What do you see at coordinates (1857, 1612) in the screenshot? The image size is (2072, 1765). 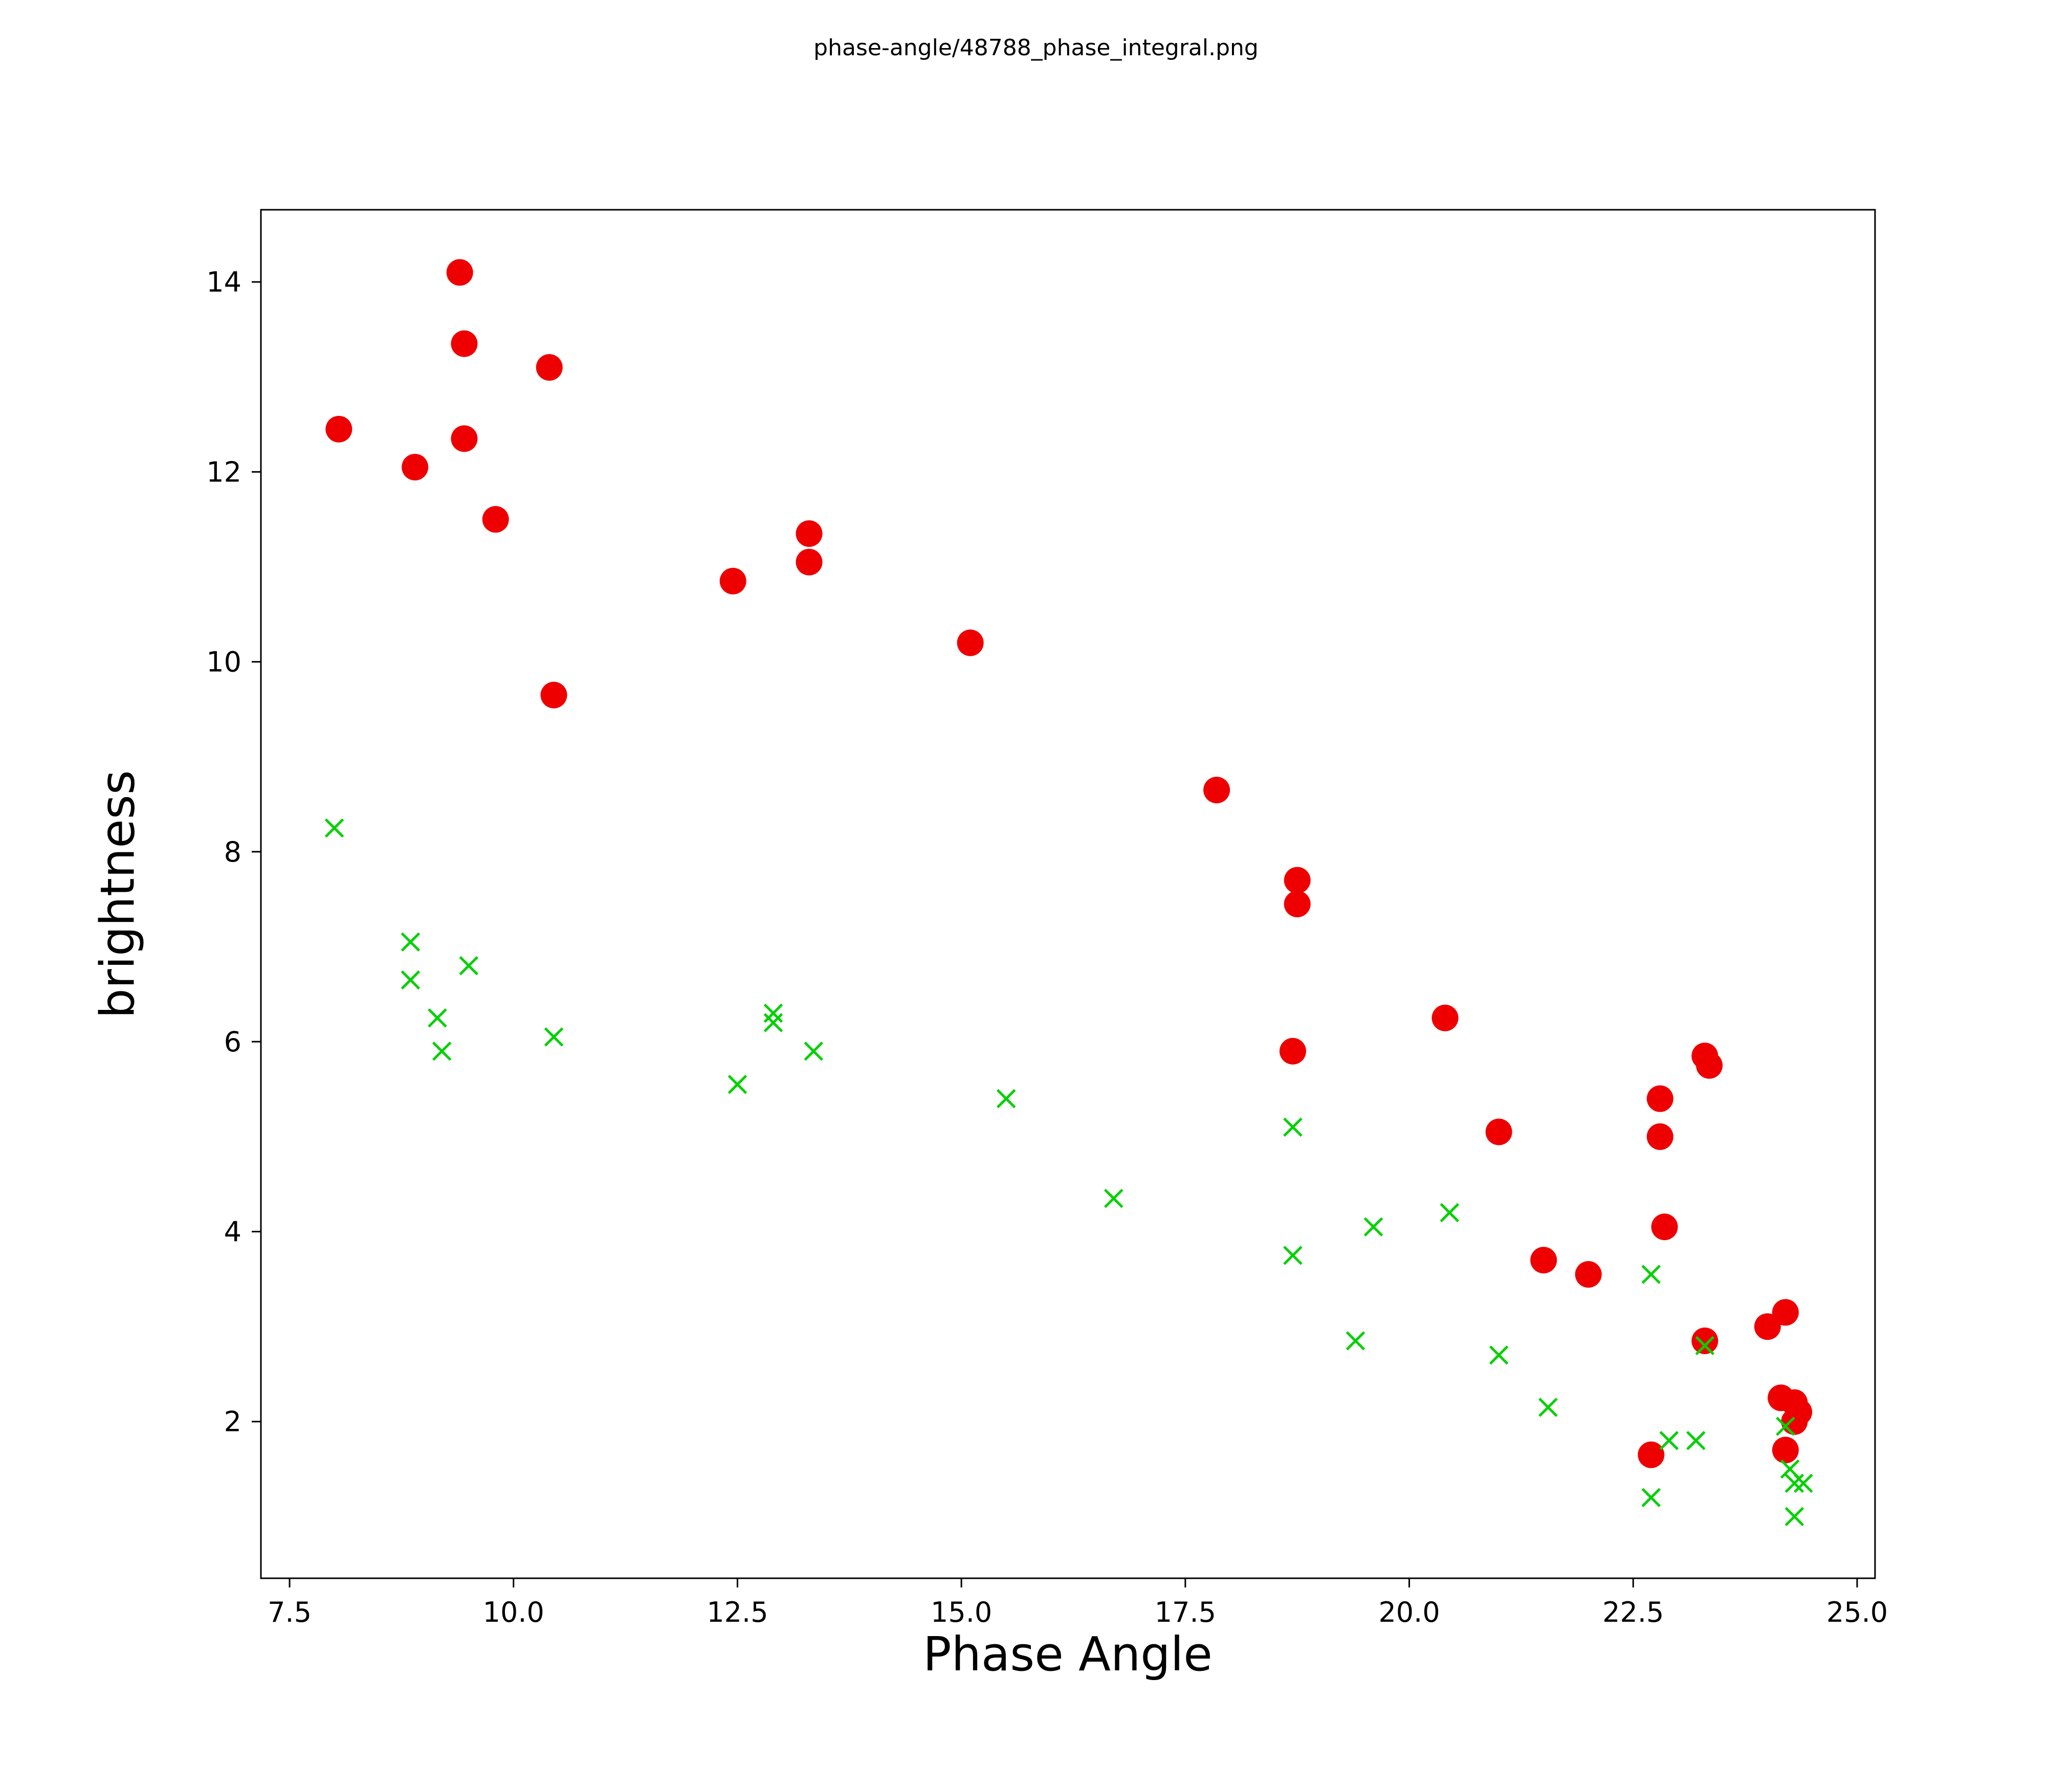 I see `x-tick-label: 25.0` at bounding box center [1857, 1612].